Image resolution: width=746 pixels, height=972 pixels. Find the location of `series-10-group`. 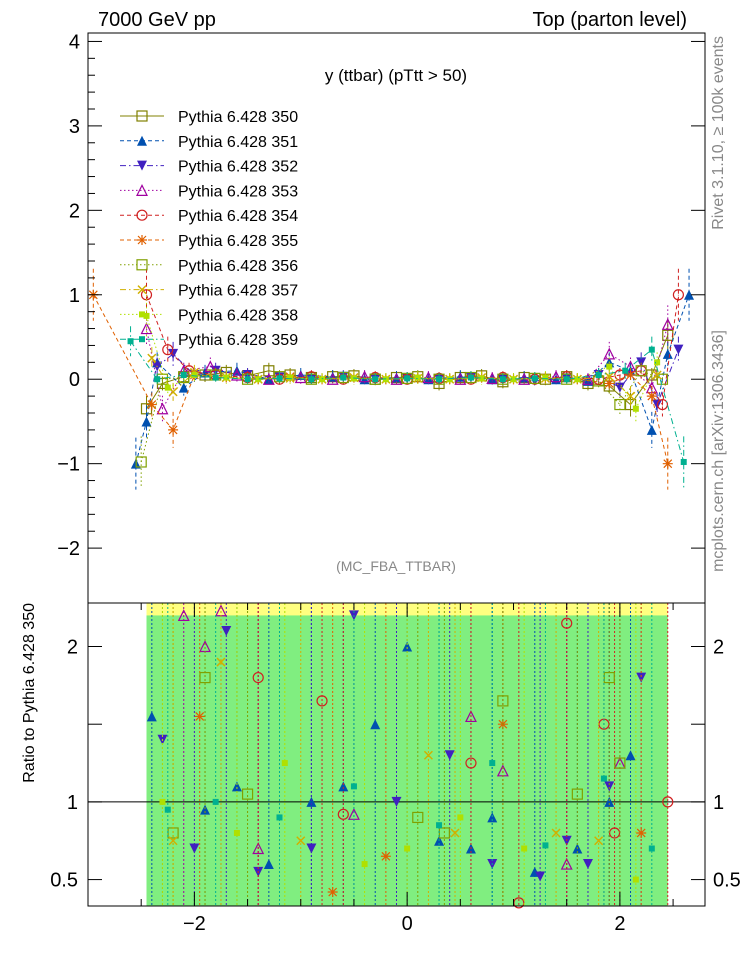

series-10-group is located at coordinates (407, 407).